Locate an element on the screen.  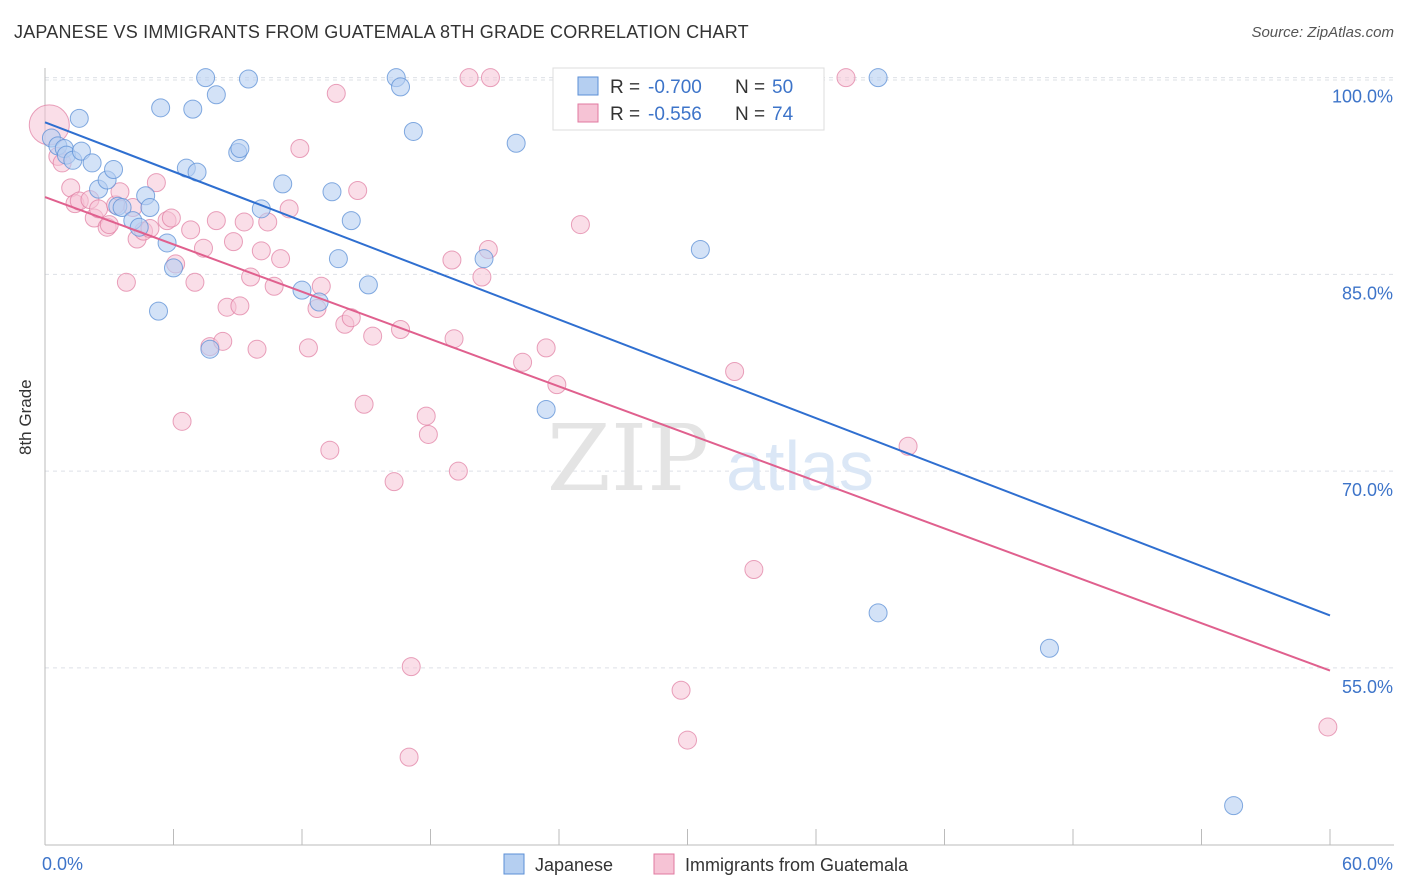
legend-swatch-japanese is located at coordinates (588, 86).